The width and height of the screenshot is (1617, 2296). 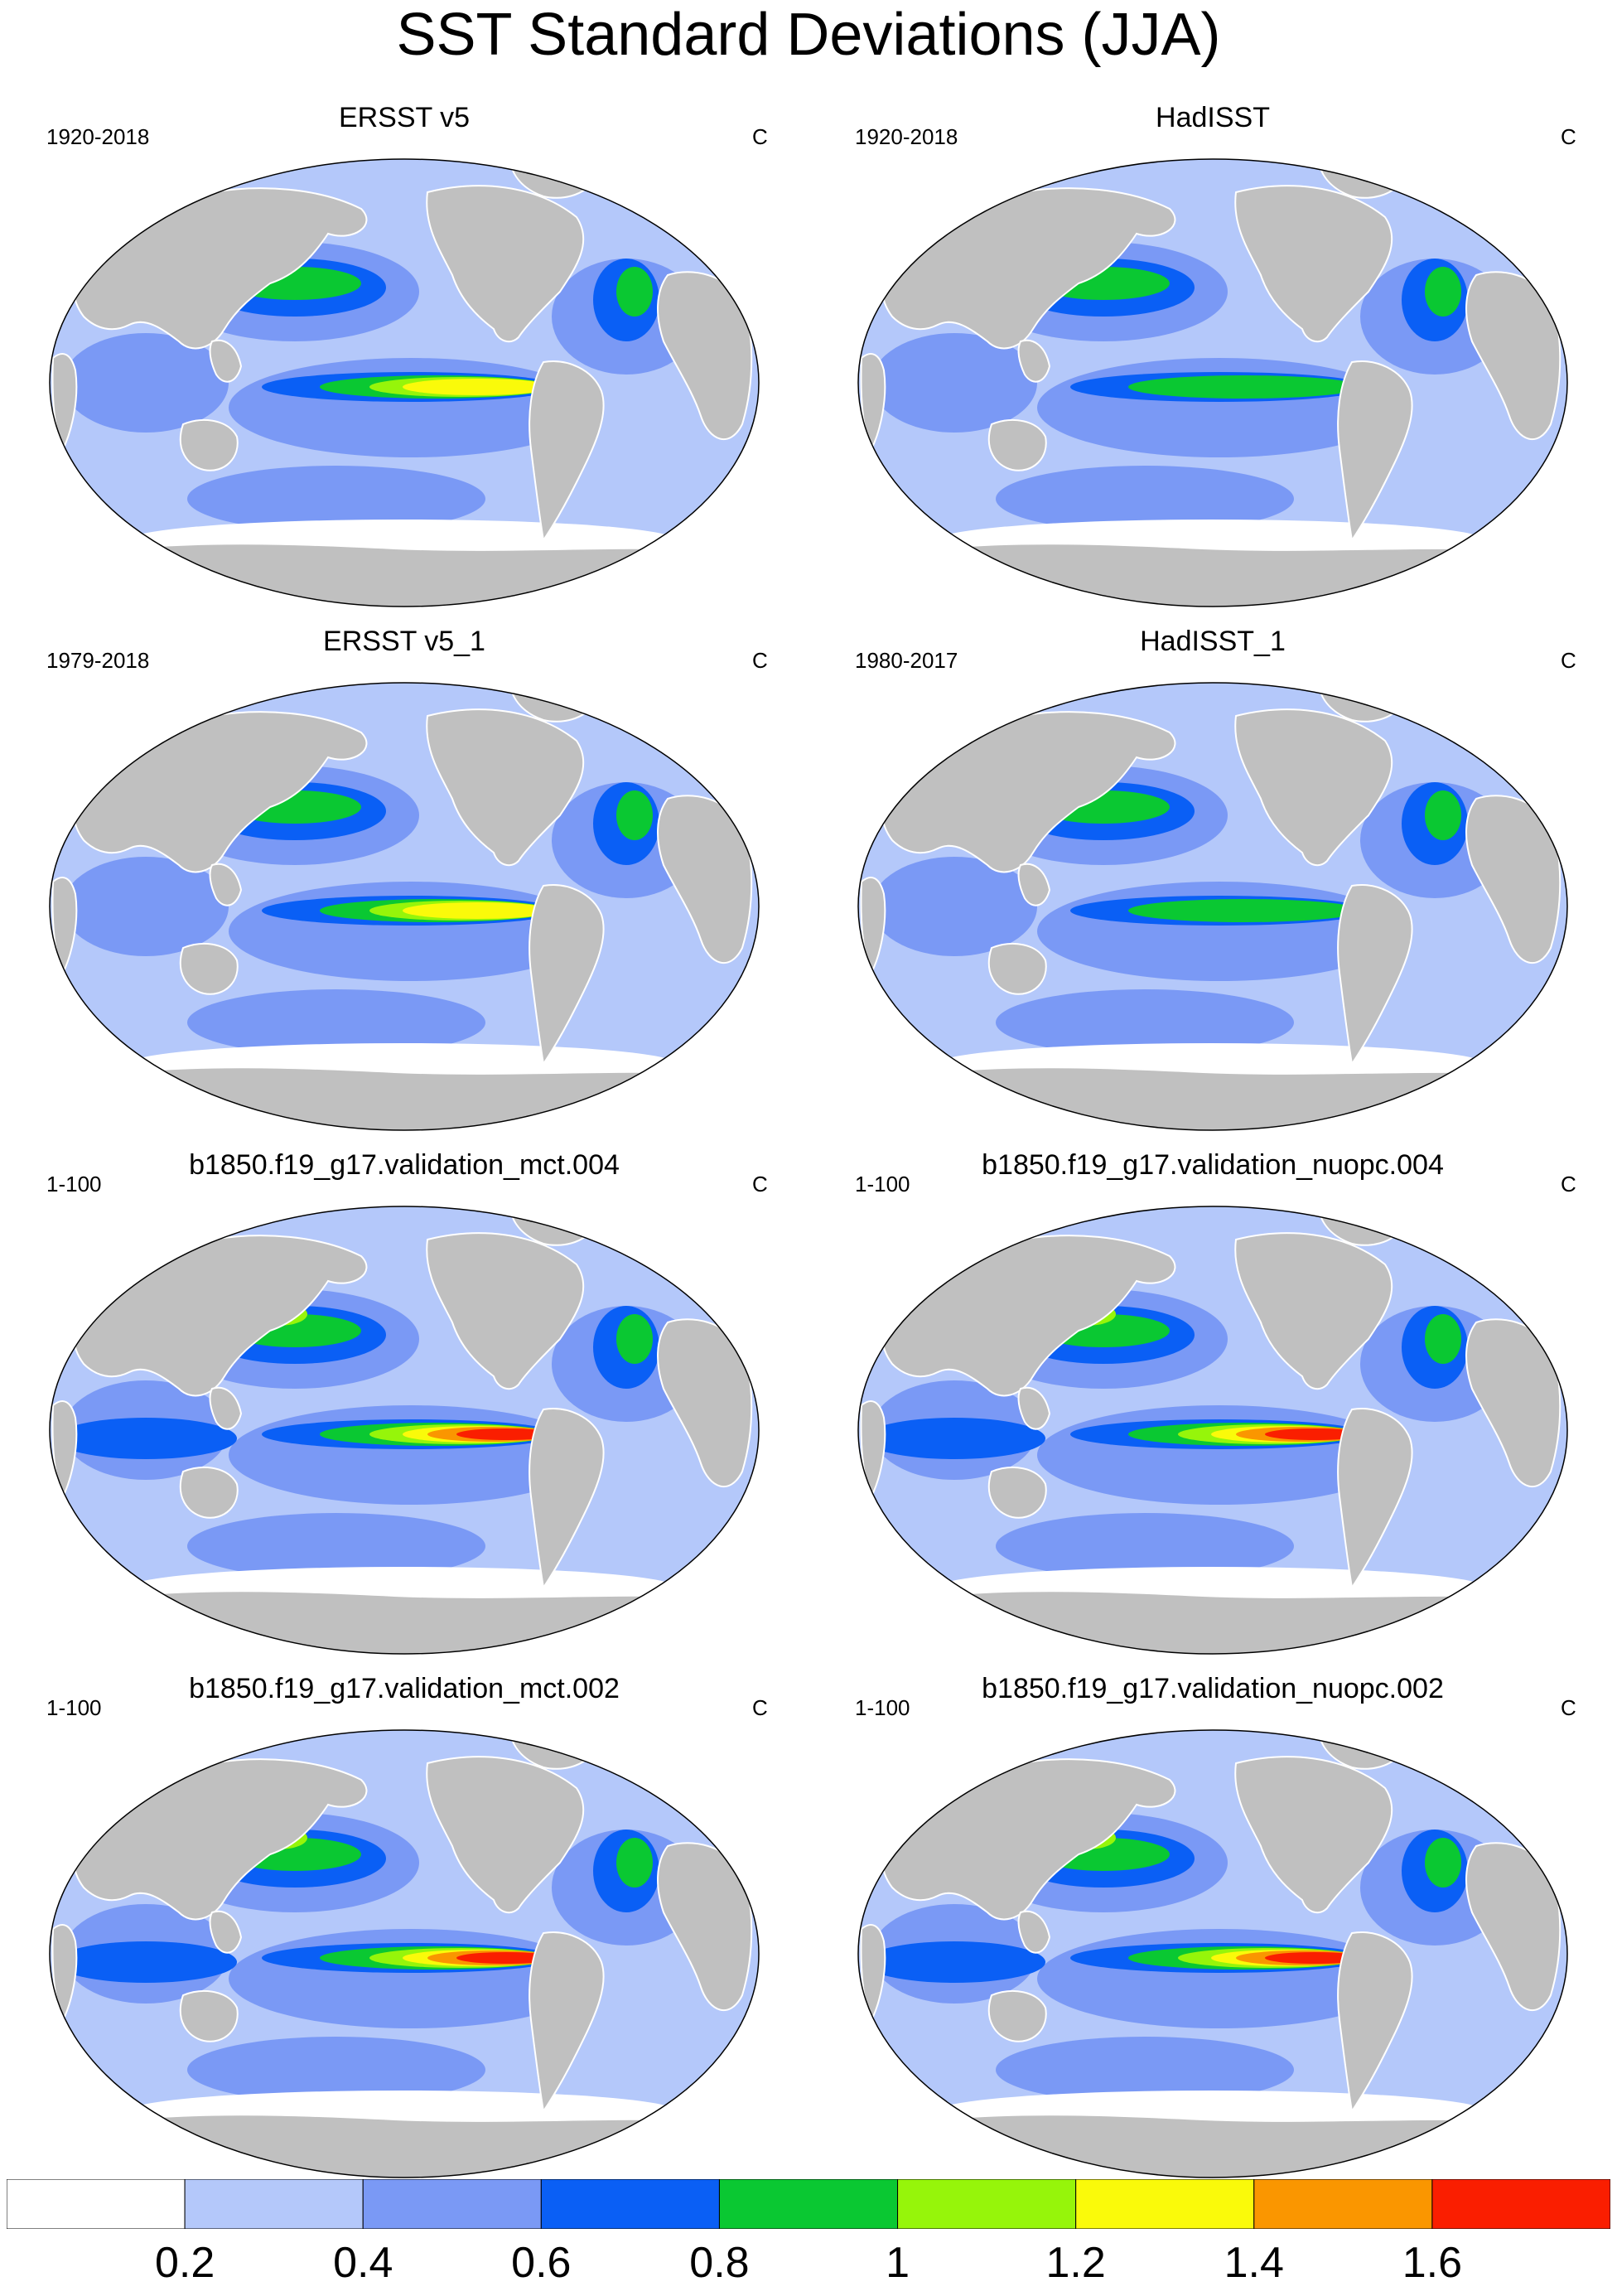 I want to click on map-panel: b1850.f19_g17.validation_mct.002 1-100 C, so click(x=404, y=1924).